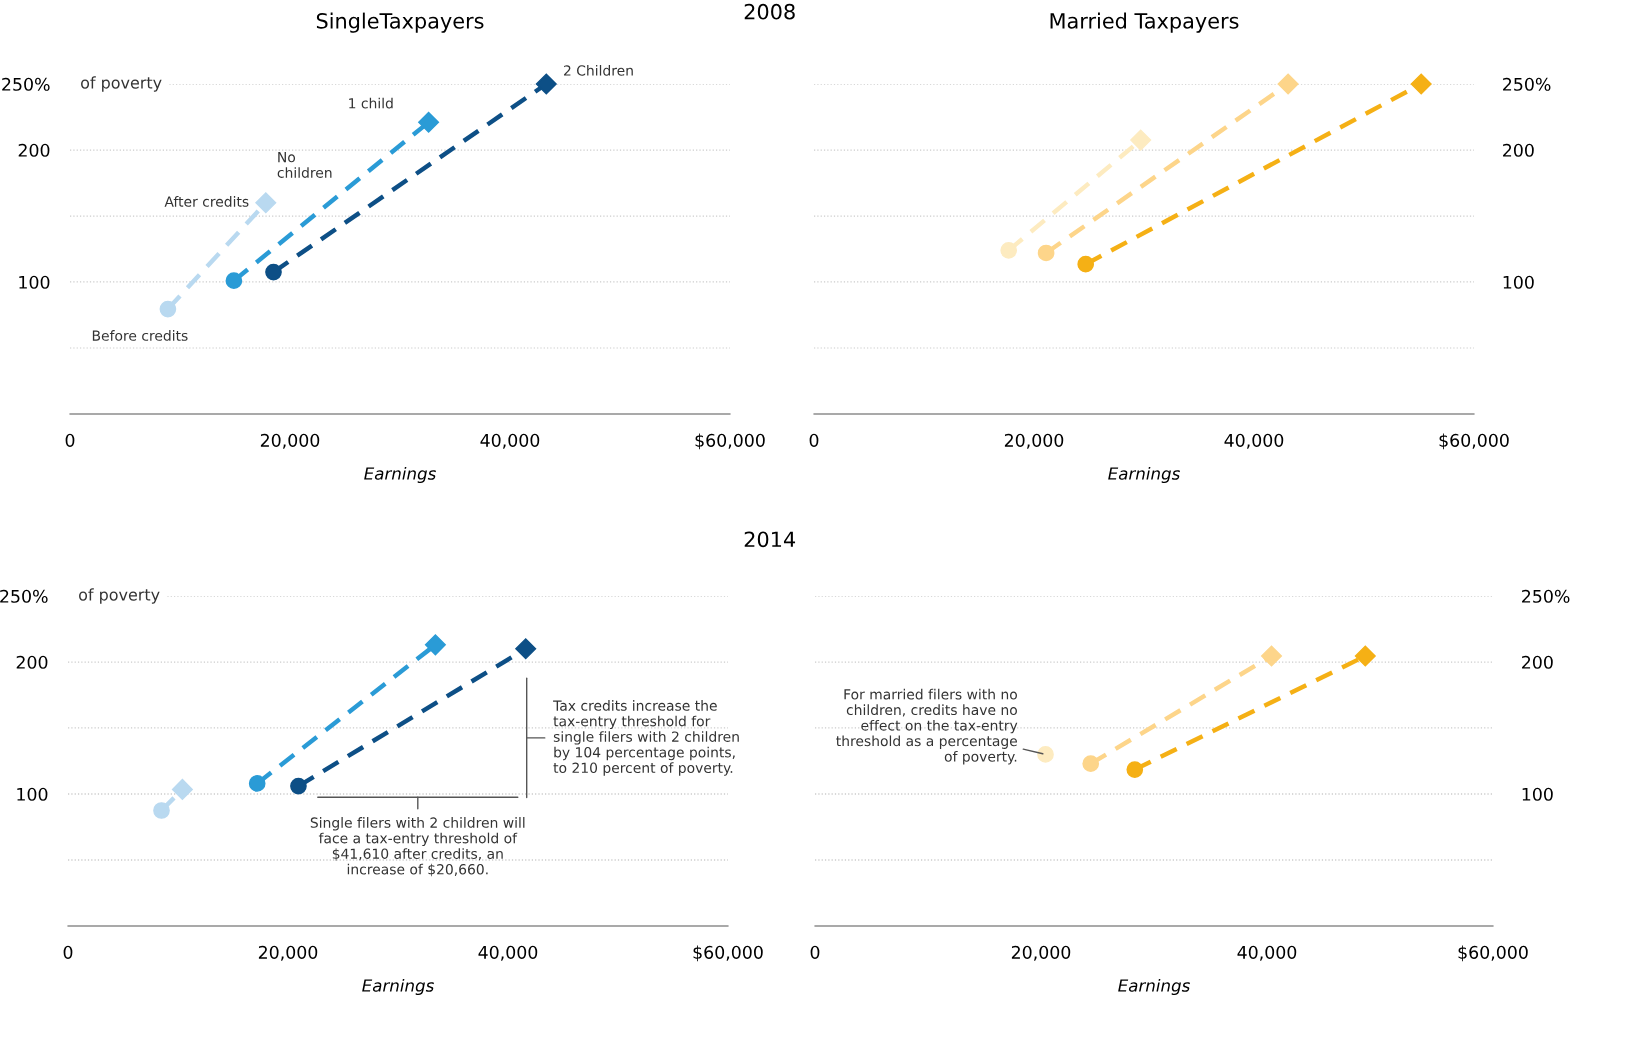 This screenshot has width=1629, height=1042. What do you see at coordinates (371, 103) in the screenshot?
I see `text: 1 child` at bounding box center [371, 103].